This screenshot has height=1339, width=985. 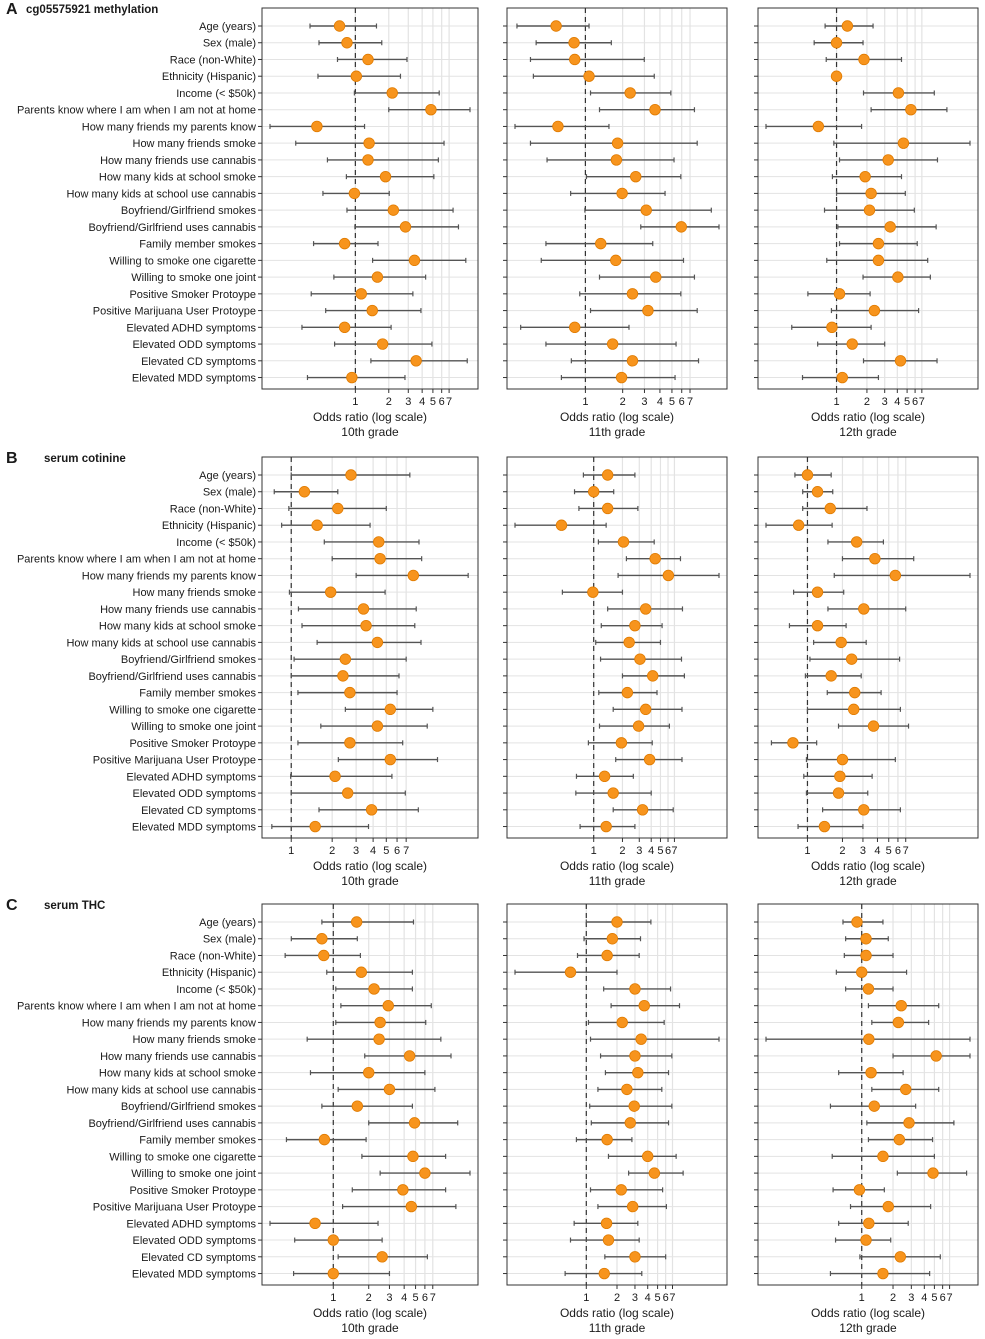 I want to click on row-label: Boyfriend/Girlfriend smokes, so click(x=189, y=211).